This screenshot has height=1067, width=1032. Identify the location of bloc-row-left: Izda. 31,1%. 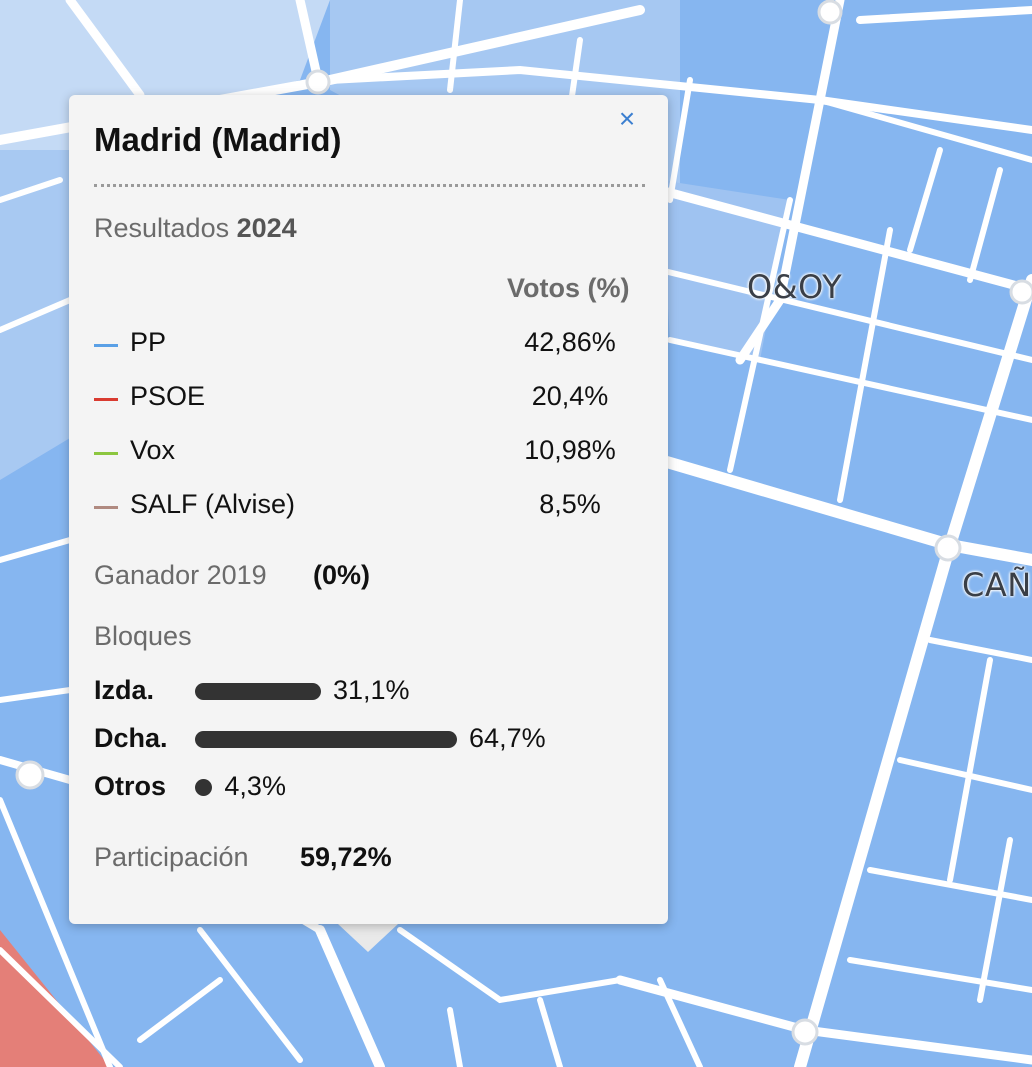
(364, 692).